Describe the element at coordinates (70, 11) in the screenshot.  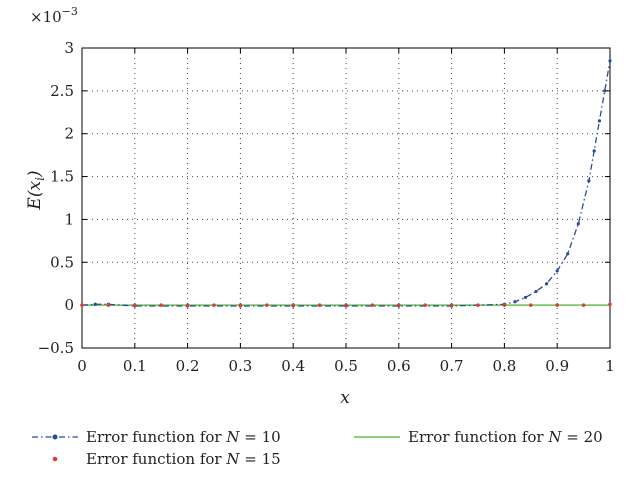
I see `y-exponent-power: −3` at that location.